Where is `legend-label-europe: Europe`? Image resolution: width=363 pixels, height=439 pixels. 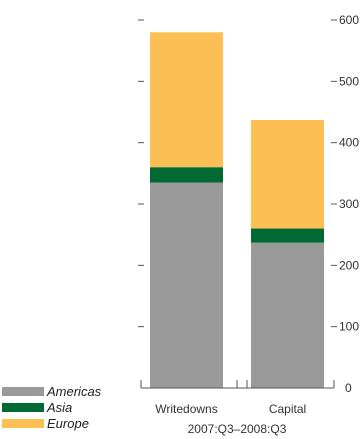
legend-label-europe: Europe is located at coordinates (68, 423).